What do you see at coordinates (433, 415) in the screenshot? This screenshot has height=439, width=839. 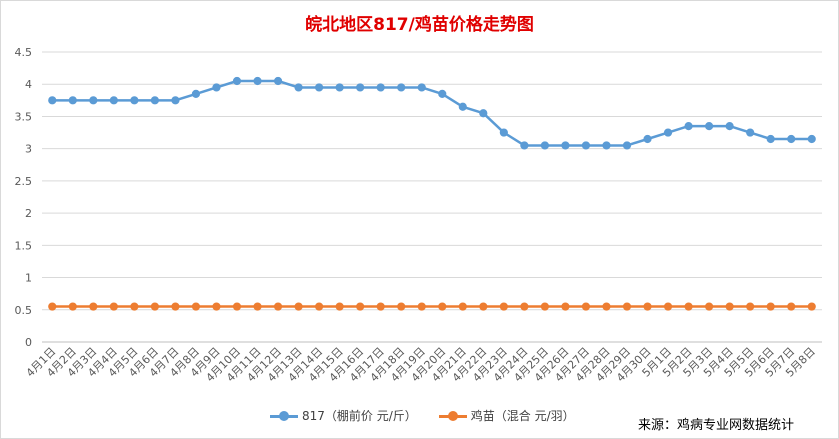 I see `chart-legend: 817（棚前价 元/斤） 鸡苗（混合 元/羽）` at bounding box center [433, 415].